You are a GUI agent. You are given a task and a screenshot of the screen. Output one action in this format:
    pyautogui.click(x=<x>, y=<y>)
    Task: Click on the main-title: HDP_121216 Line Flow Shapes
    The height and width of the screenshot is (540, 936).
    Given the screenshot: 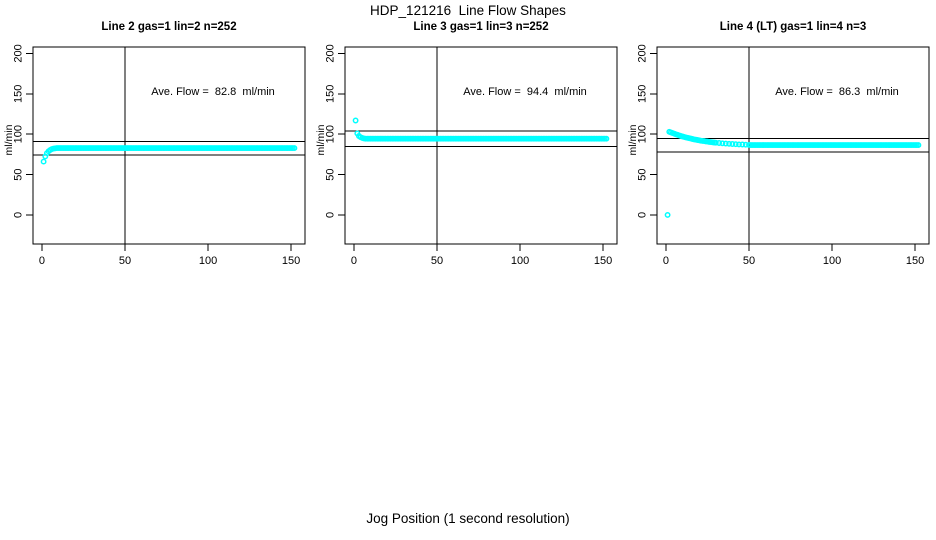 What is the action you would take?
    pyautogui.click(x=468, y=10)
    